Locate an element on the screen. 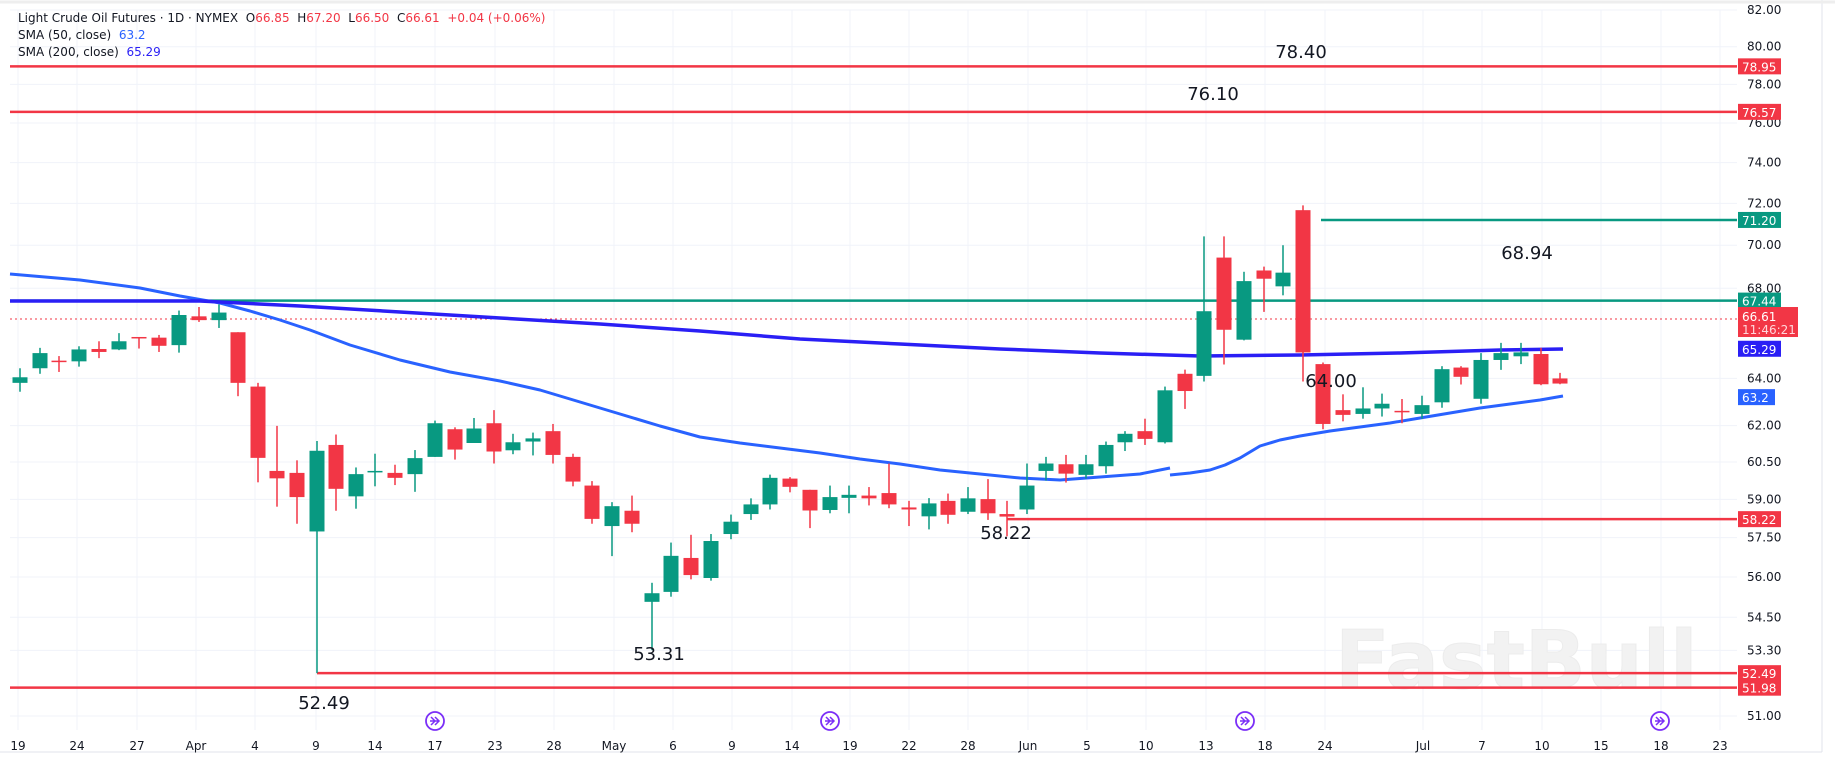 Image resolution: width=1835 pixels, height=769 pixels. time-tick-label: Jun is located at coordinates (1028, 746).